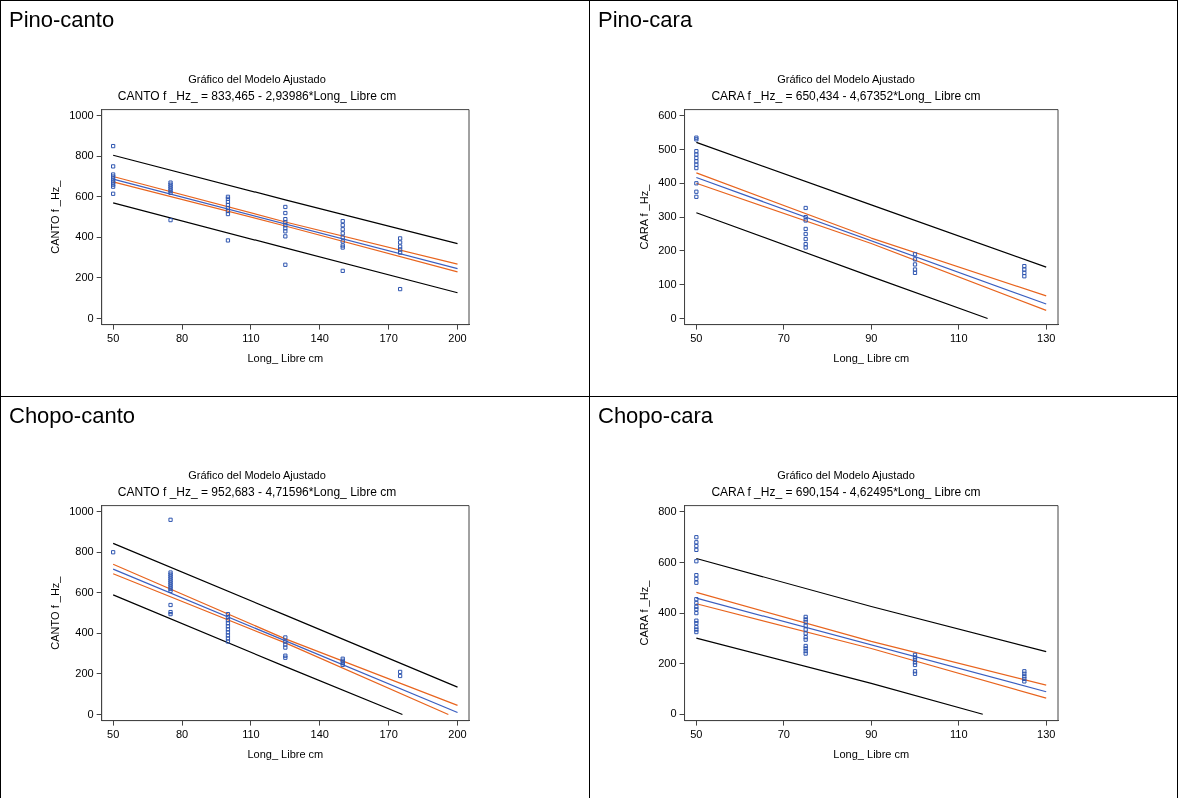 Image resolution: width=1178 pixels, height=798 pixels. What do you see at coordinates (62, 20) in the screenshot?
I see `text: Pino-canto` at bounding box center [62, 20].